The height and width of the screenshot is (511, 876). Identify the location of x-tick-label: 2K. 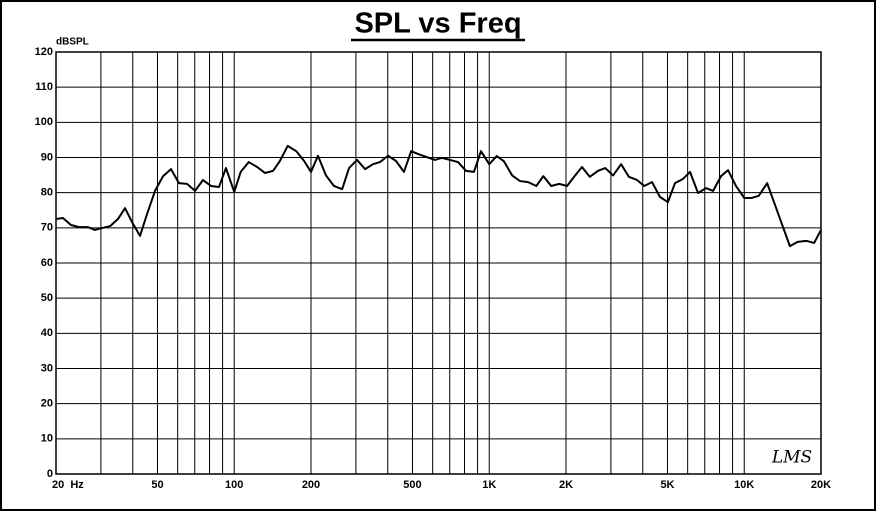
(566, 485).